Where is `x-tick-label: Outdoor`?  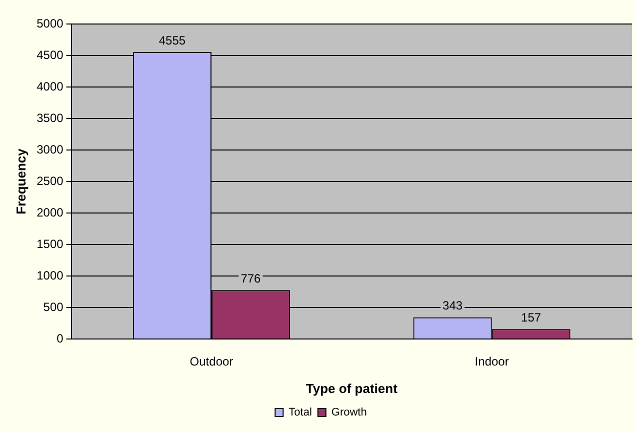 x-tick-label: Outdoor is located at coordinates (212, 361).